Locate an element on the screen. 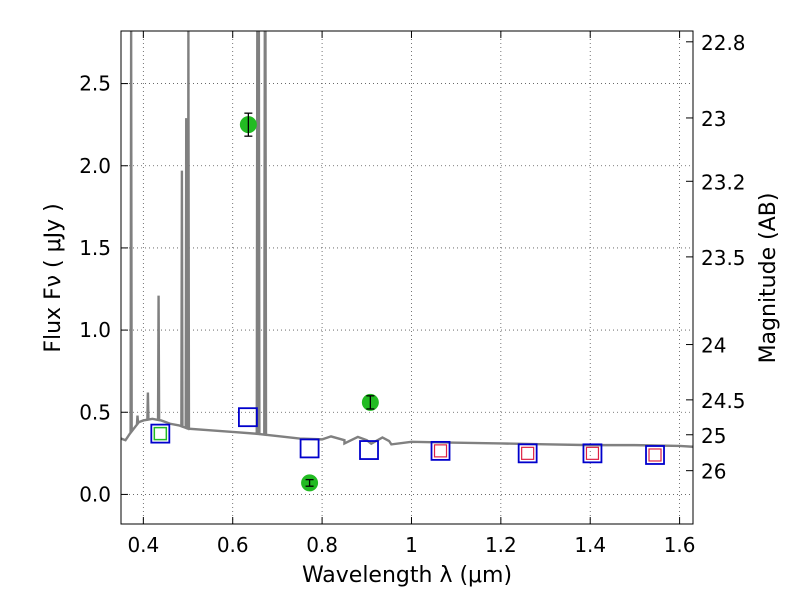 This screenshot has width=800, height=600. x-tick-label: 1.6 is located at coordinates (680, 545).